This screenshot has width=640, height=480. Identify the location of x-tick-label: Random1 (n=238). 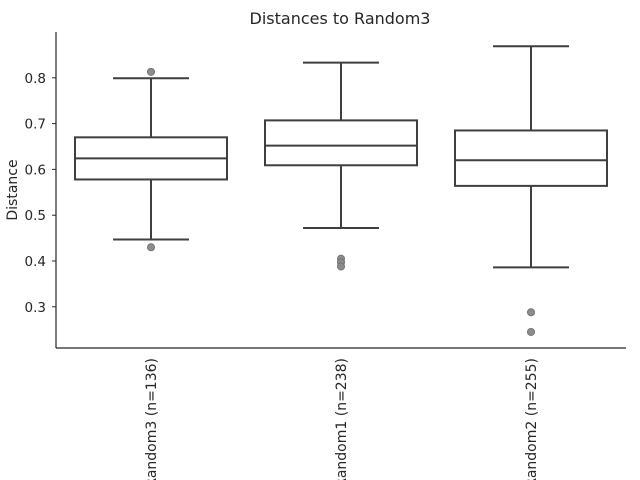
(342, 419).